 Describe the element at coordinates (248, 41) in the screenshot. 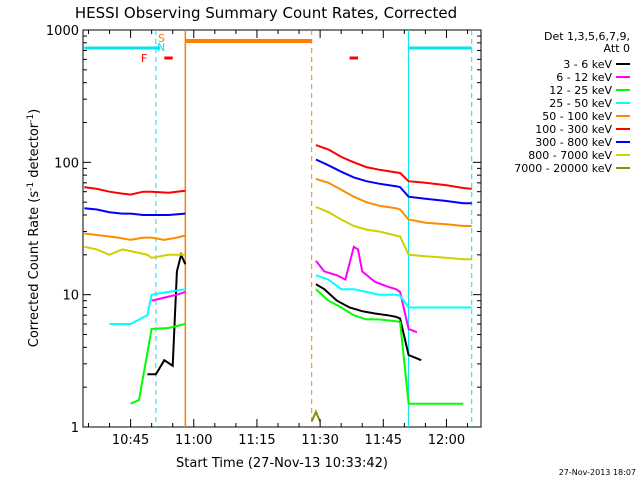

I see `saa-interval-bar` at that location.